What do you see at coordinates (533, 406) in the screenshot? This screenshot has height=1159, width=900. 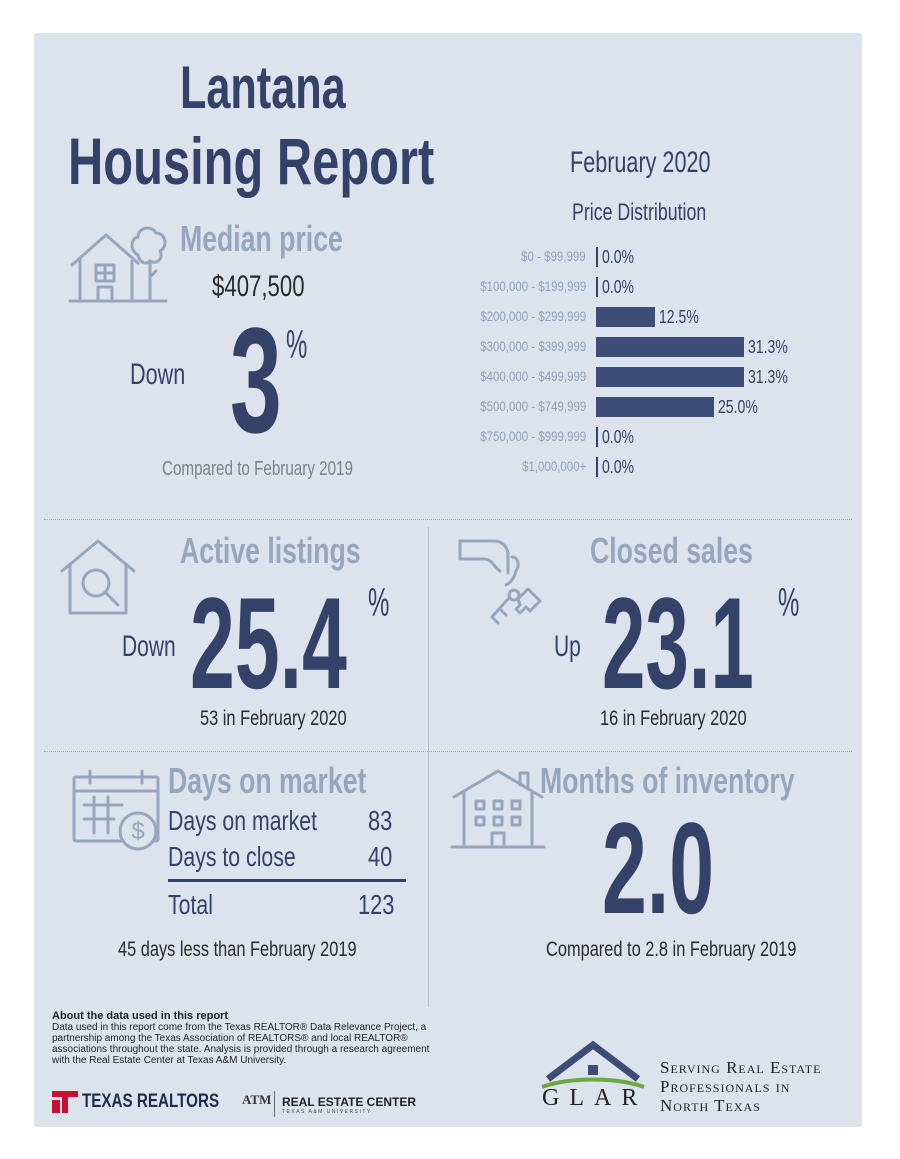 I see `bar-category-label: $500,000 - $749,999` at bounding box center [533, 406].